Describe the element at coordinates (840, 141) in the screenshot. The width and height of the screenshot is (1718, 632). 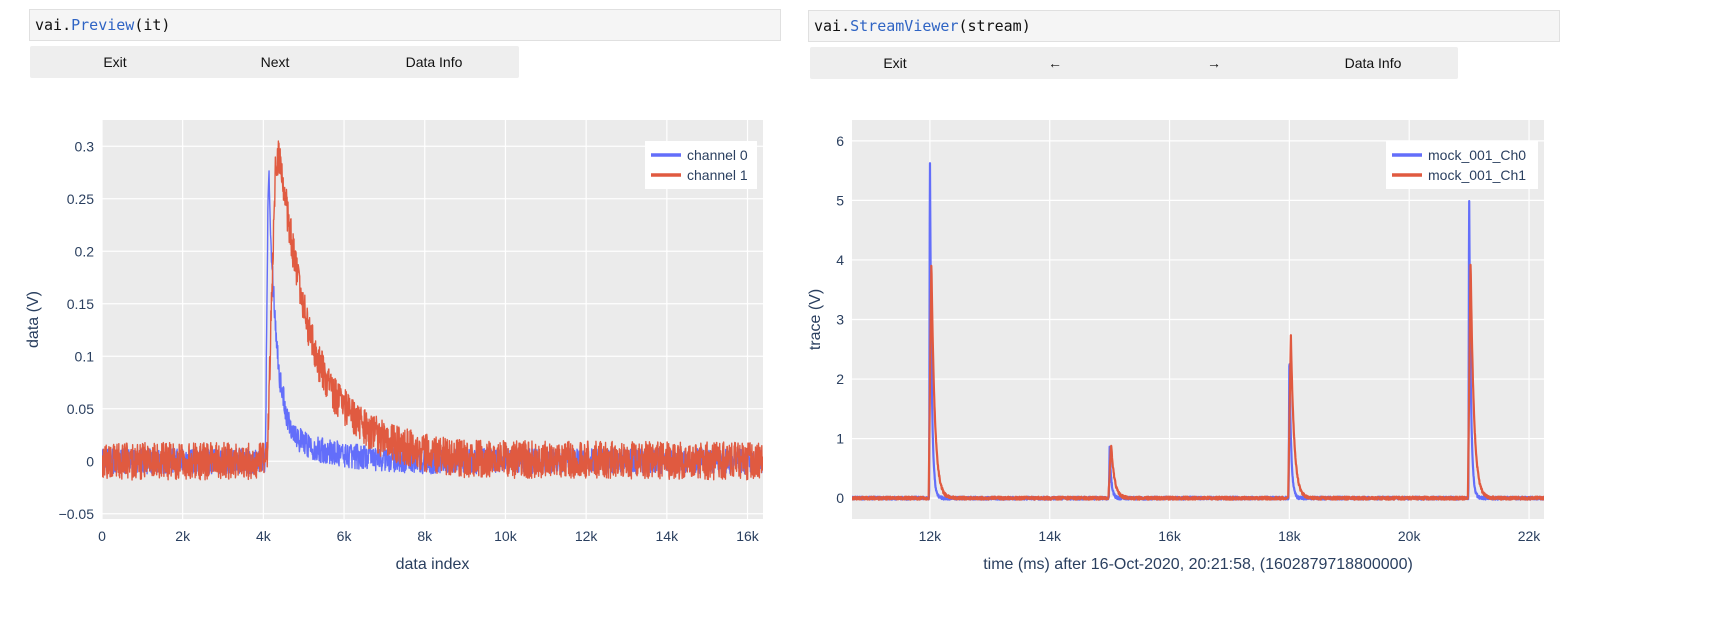
I see `y-tick-label: 6` at that location.